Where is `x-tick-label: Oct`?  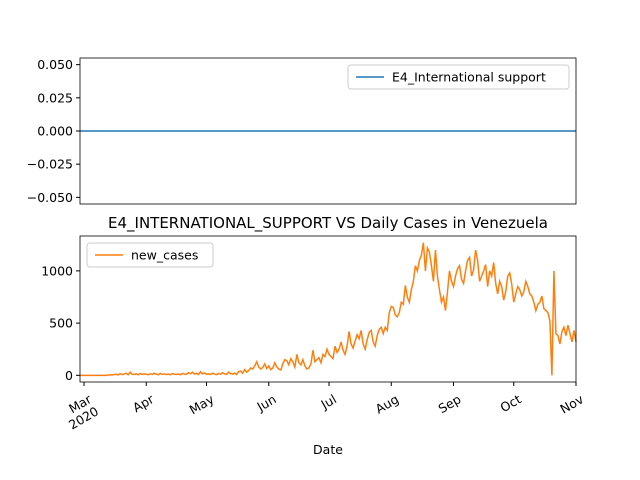
x-tick-label: Oct is located at coordinates (511, 403).